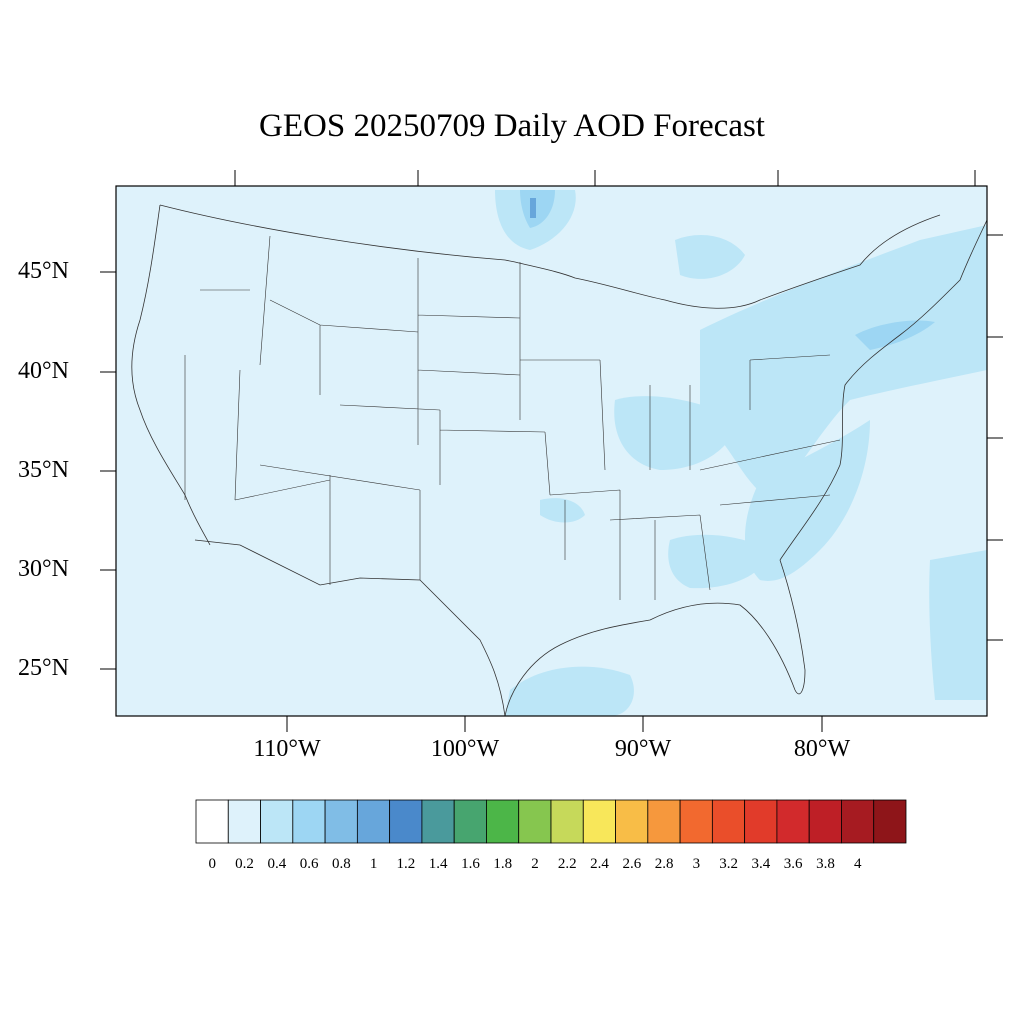  Describe the element at coordinates (341, 864) in the screenshot. I see `colorbar-label: 0.8` at that location.